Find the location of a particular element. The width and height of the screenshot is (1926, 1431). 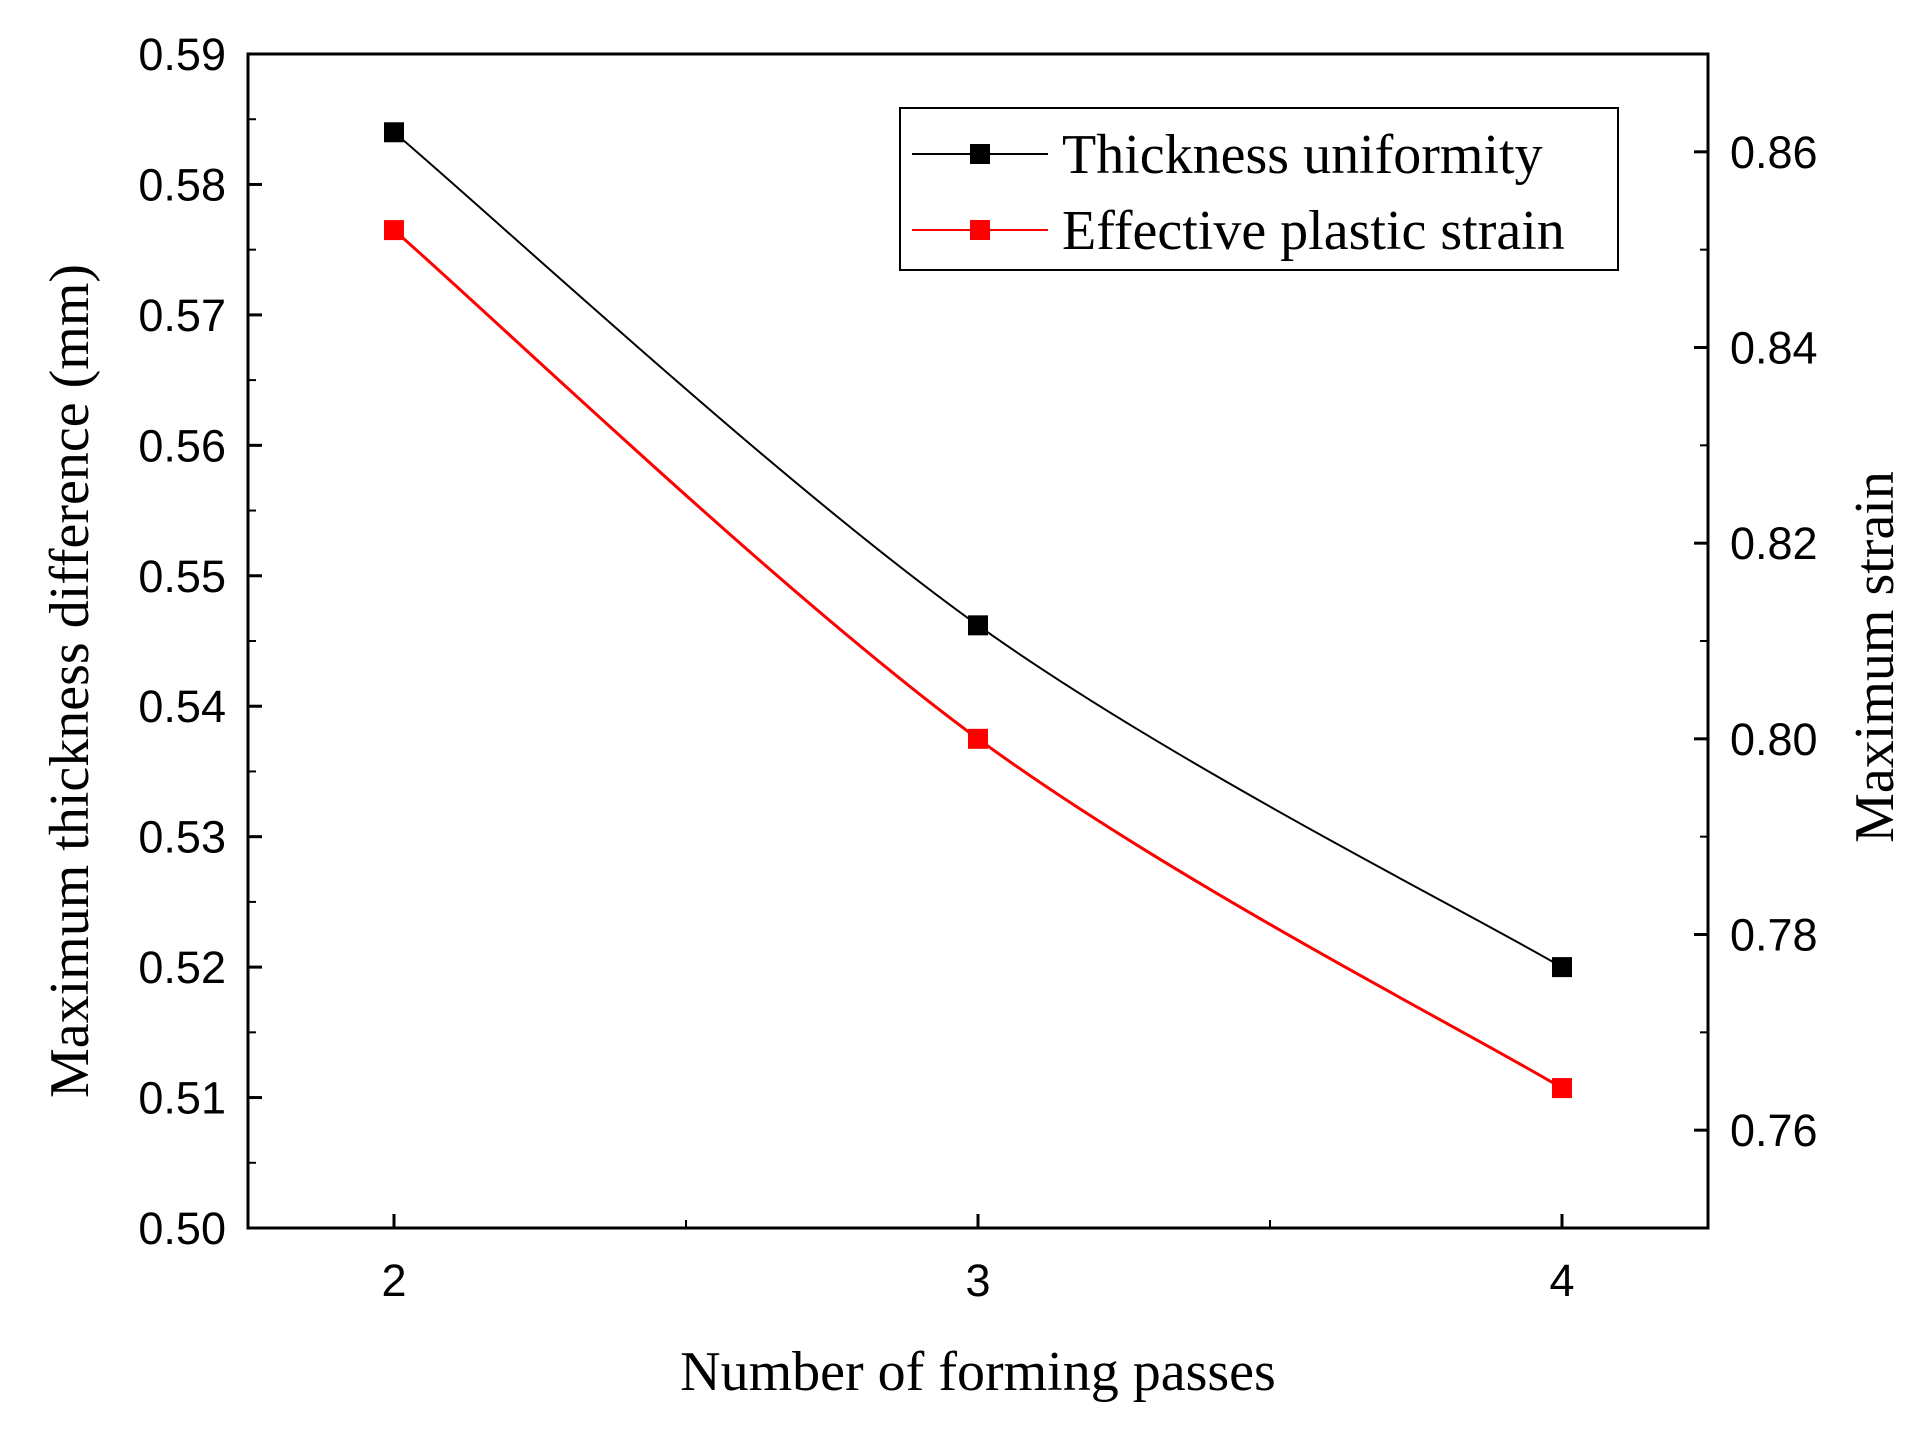

y-tick-label: 0.55 is located at coordinates (182, 576).